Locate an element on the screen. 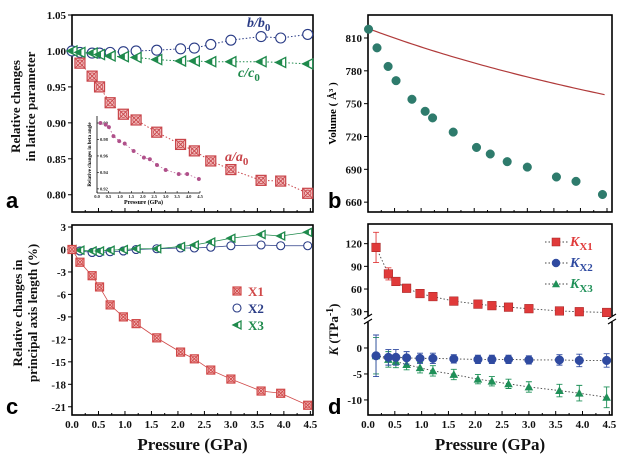 The width and height of the screenshot is (627, 461). y-tick-label: 660 is located at coordinates (354, 203).